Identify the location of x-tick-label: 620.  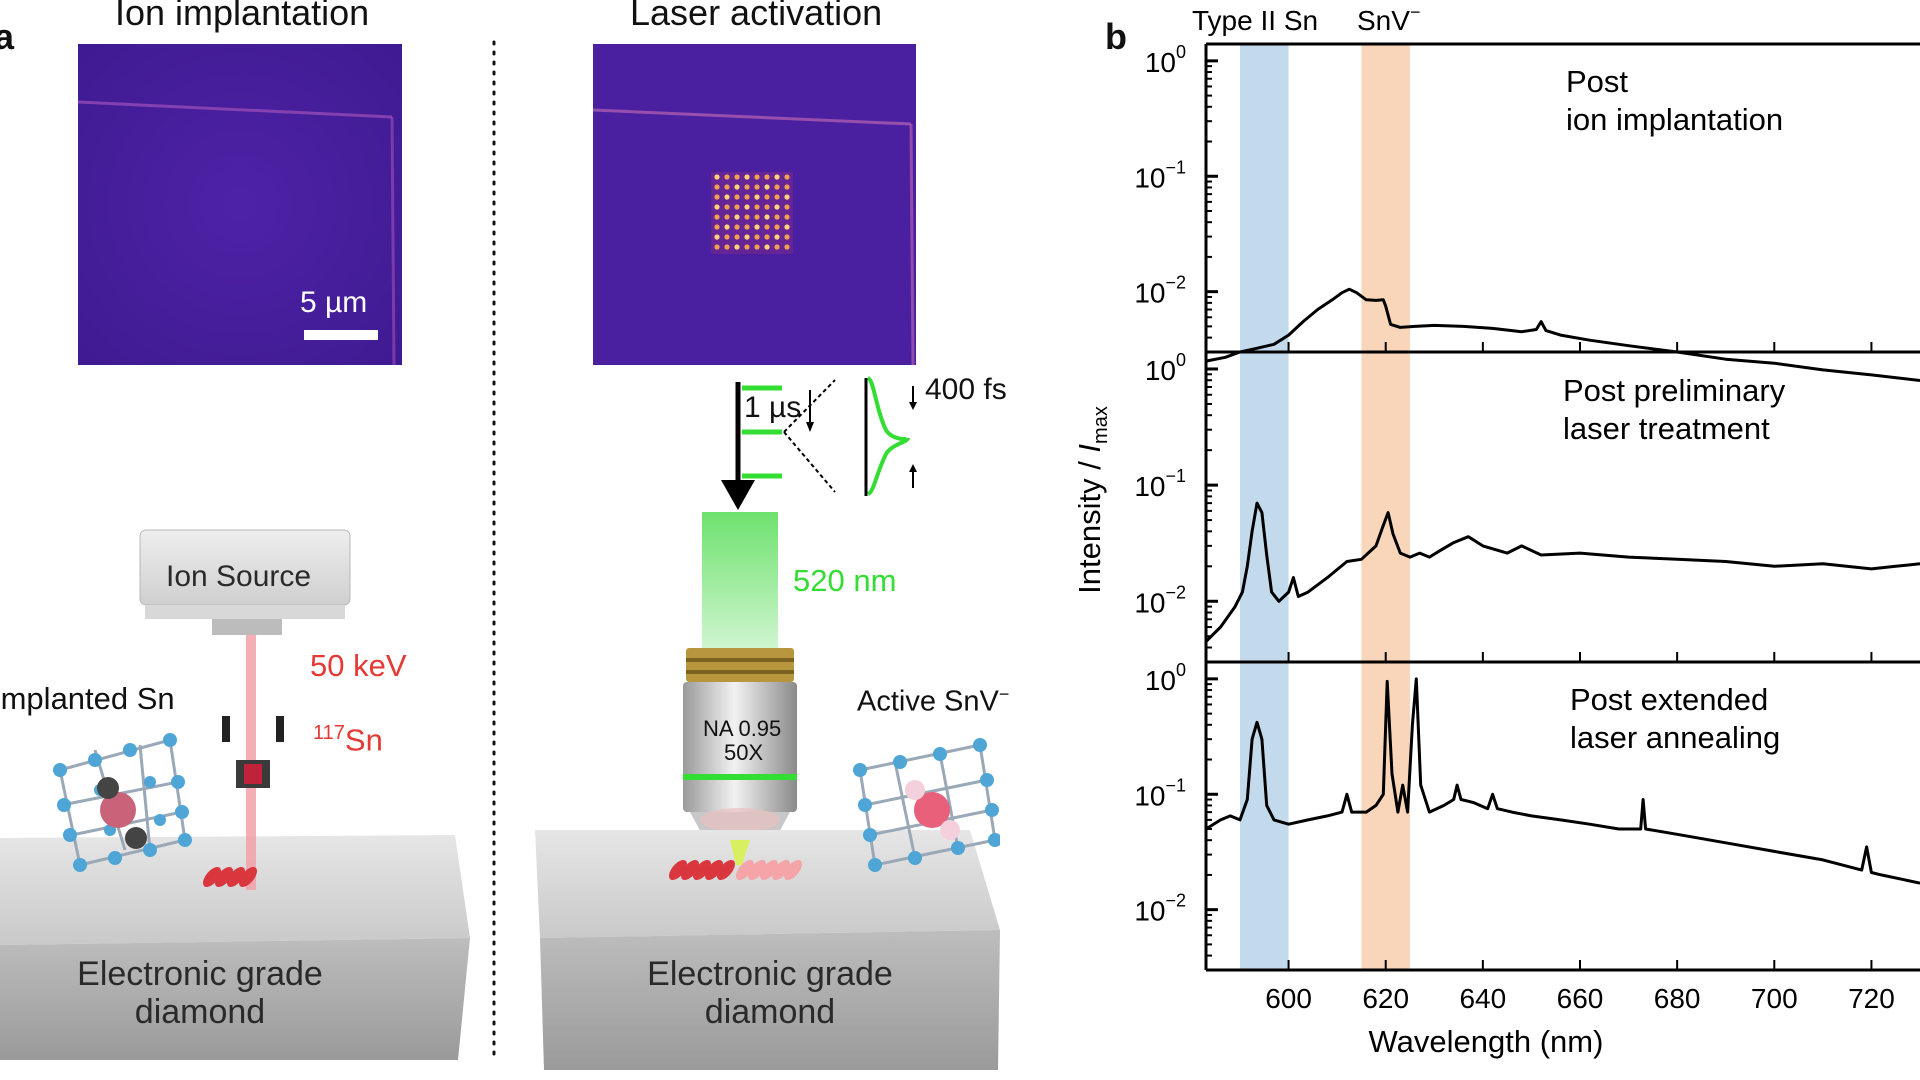
(1385, 998).